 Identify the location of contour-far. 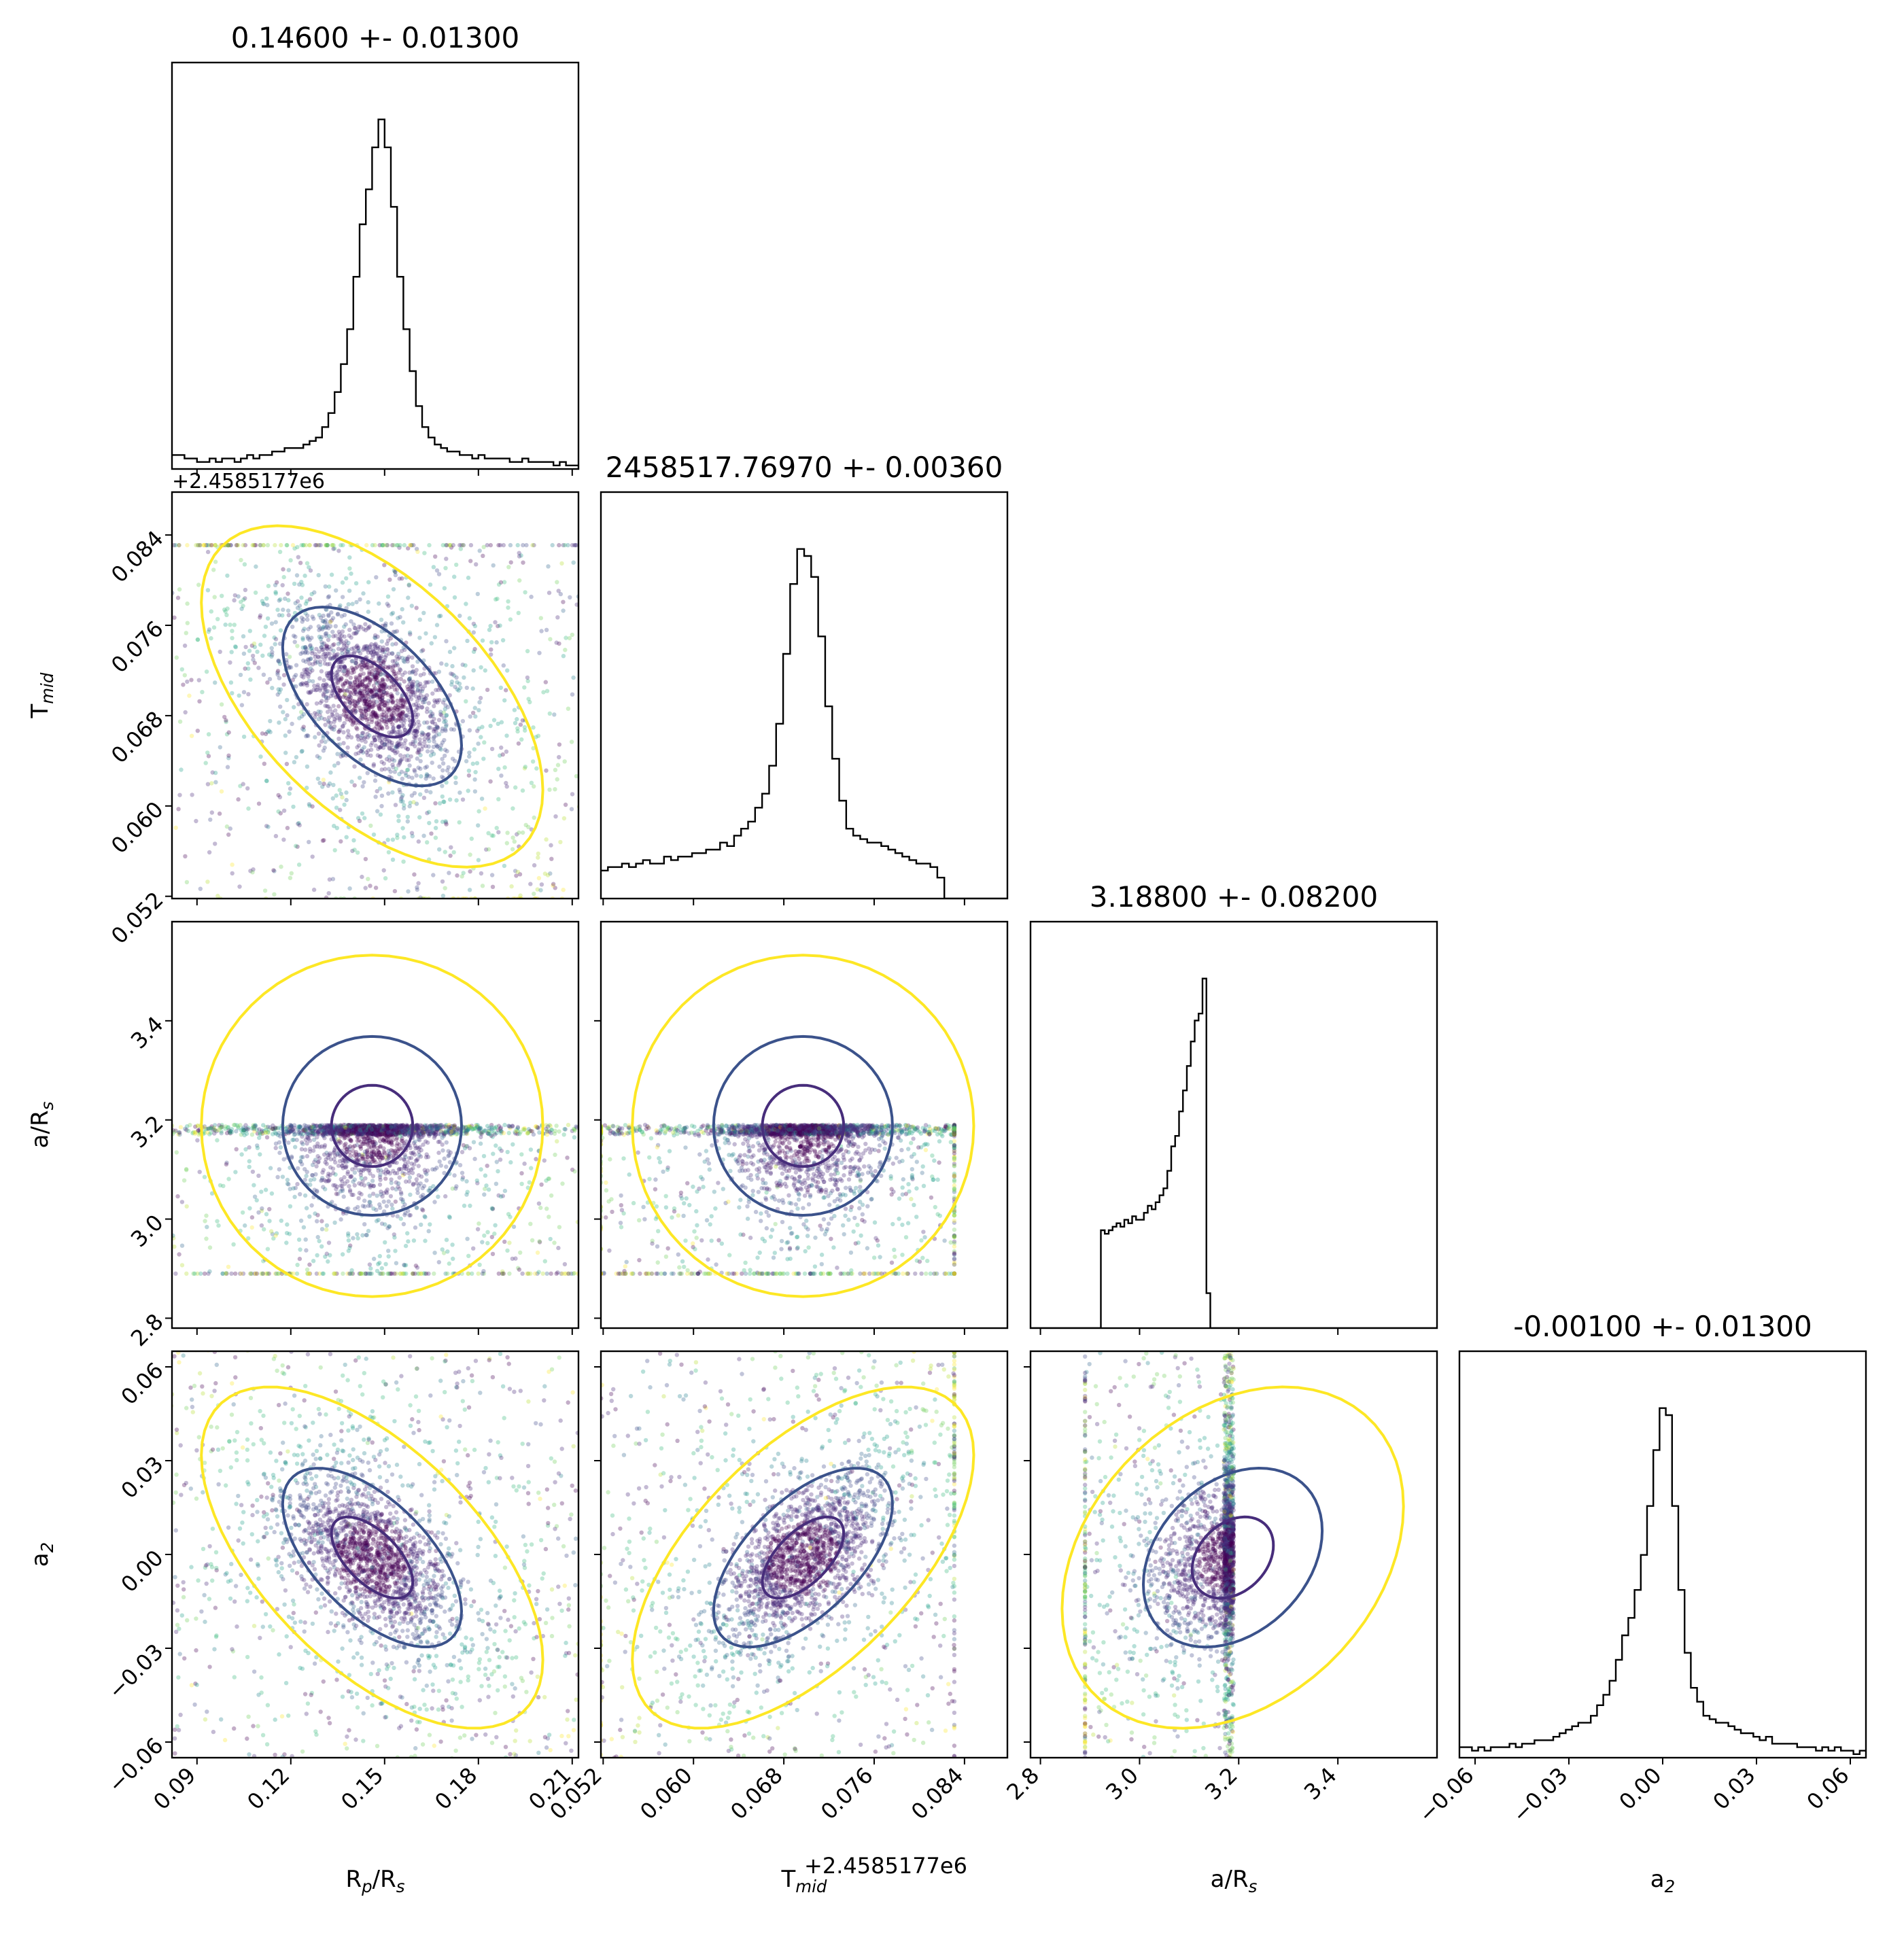
(372, 696).